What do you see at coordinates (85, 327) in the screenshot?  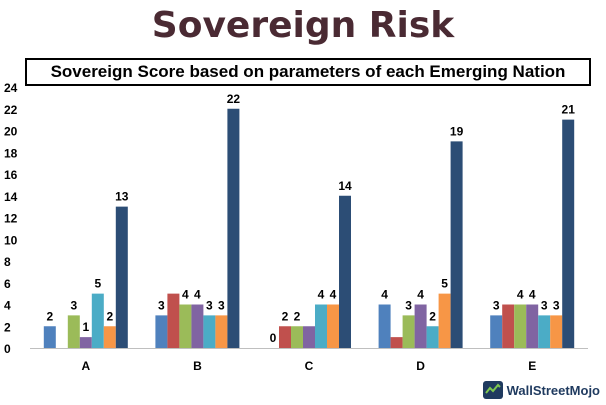 I see `data-label: 1` at bounding box center [85, 327].